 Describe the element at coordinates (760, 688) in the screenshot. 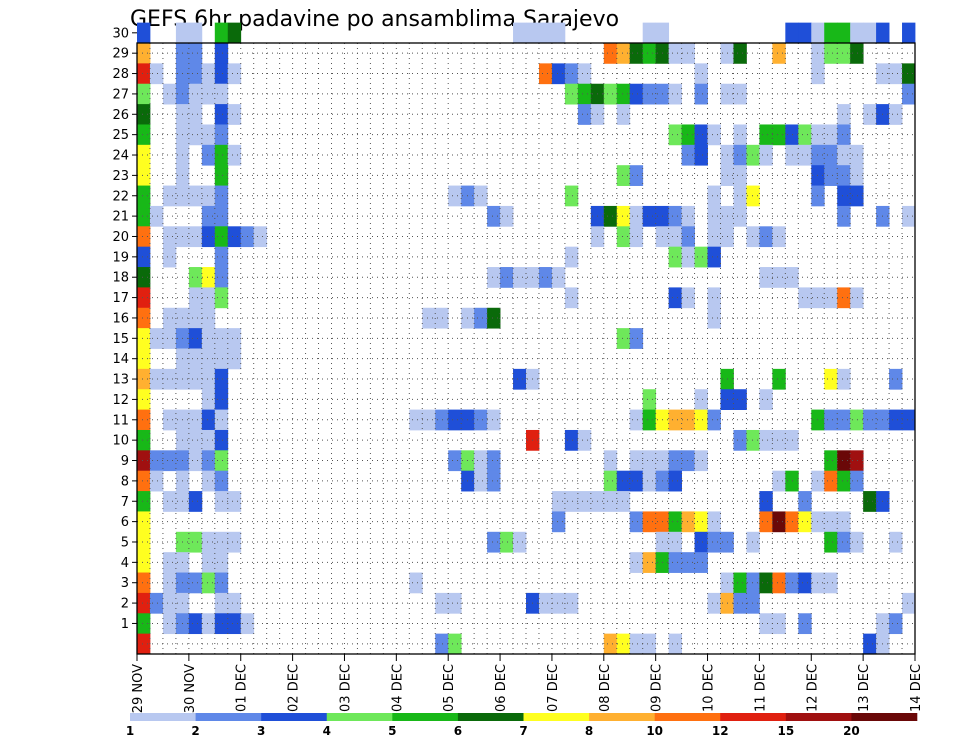

I see `x-tick-label: 11 DEC` at that location.